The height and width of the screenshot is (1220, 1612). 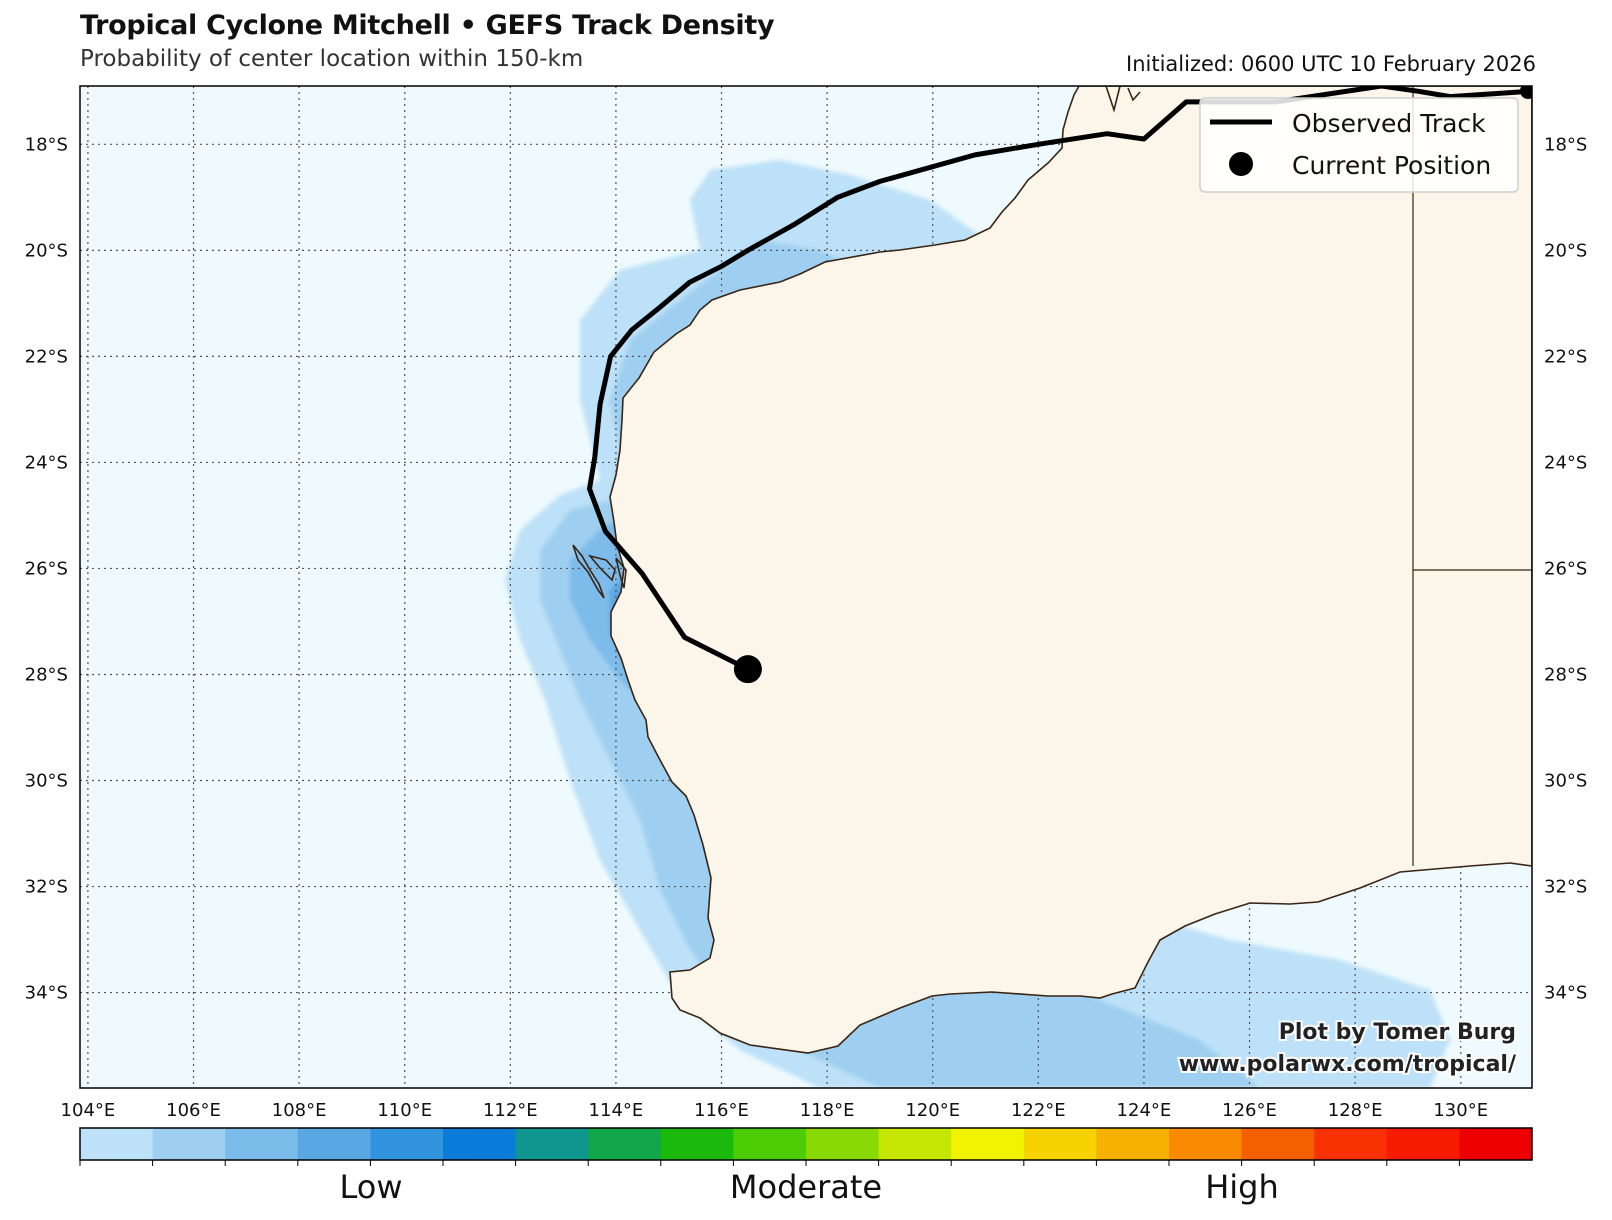 I want to click on lon-tick-104: 104°E, so click(x=88, y=1110).